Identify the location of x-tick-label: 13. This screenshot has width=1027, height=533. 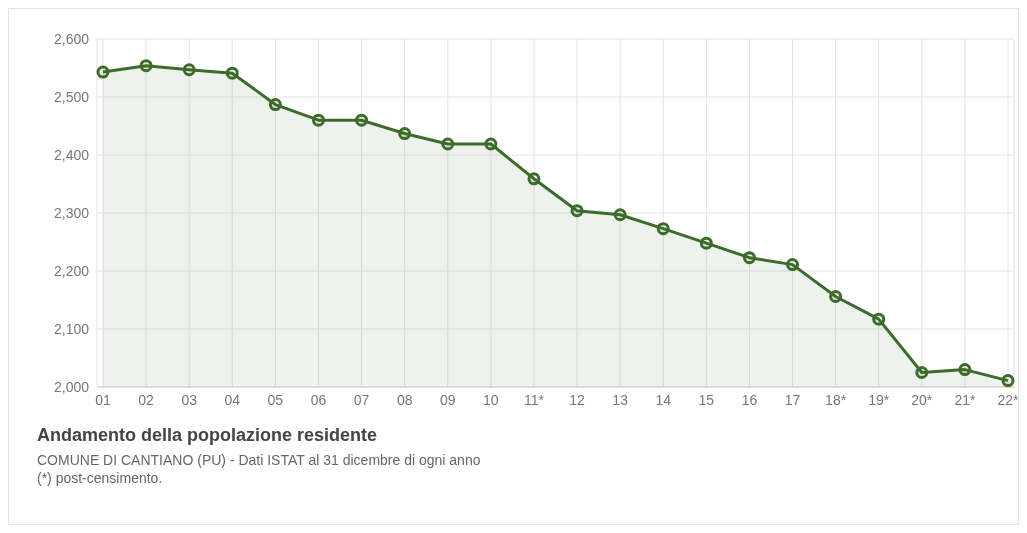
(620, 399).